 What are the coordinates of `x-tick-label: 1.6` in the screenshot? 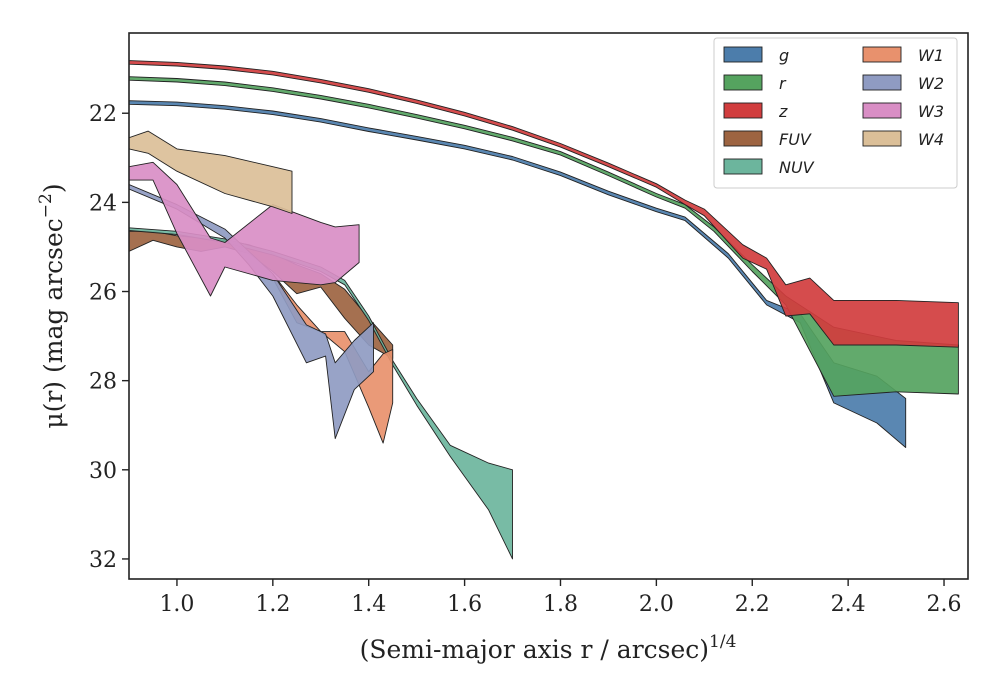 It's located at (464, 604).